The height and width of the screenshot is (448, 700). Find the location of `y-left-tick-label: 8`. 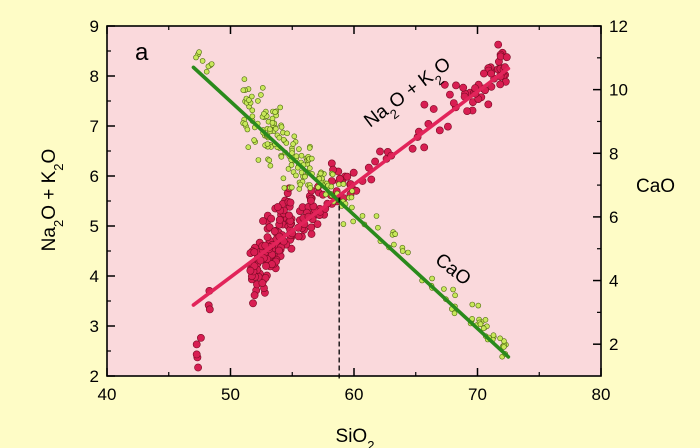

y-left-tick-label: 8 is located at coordinates (94, 76).